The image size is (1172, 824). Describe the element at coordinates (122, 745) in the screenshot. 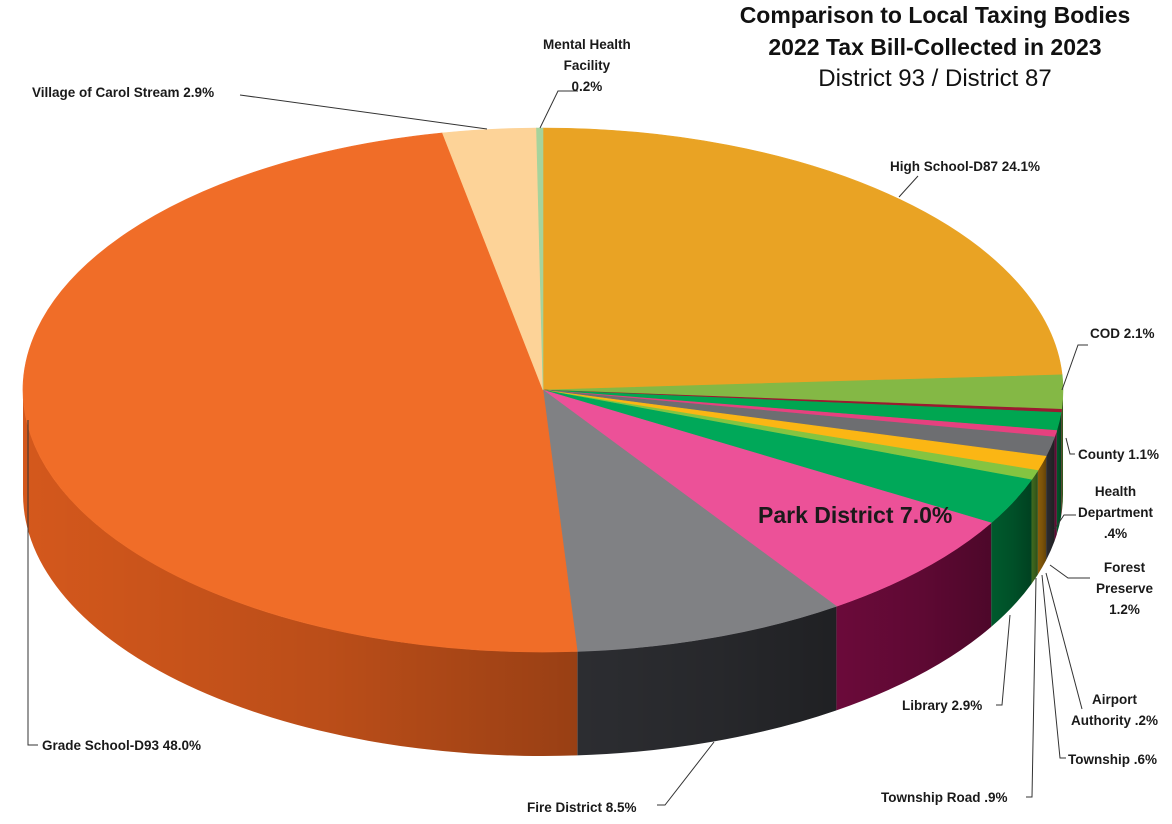

I see `label-grade-school-d93: Grade School-D93 48.0%` at that location.